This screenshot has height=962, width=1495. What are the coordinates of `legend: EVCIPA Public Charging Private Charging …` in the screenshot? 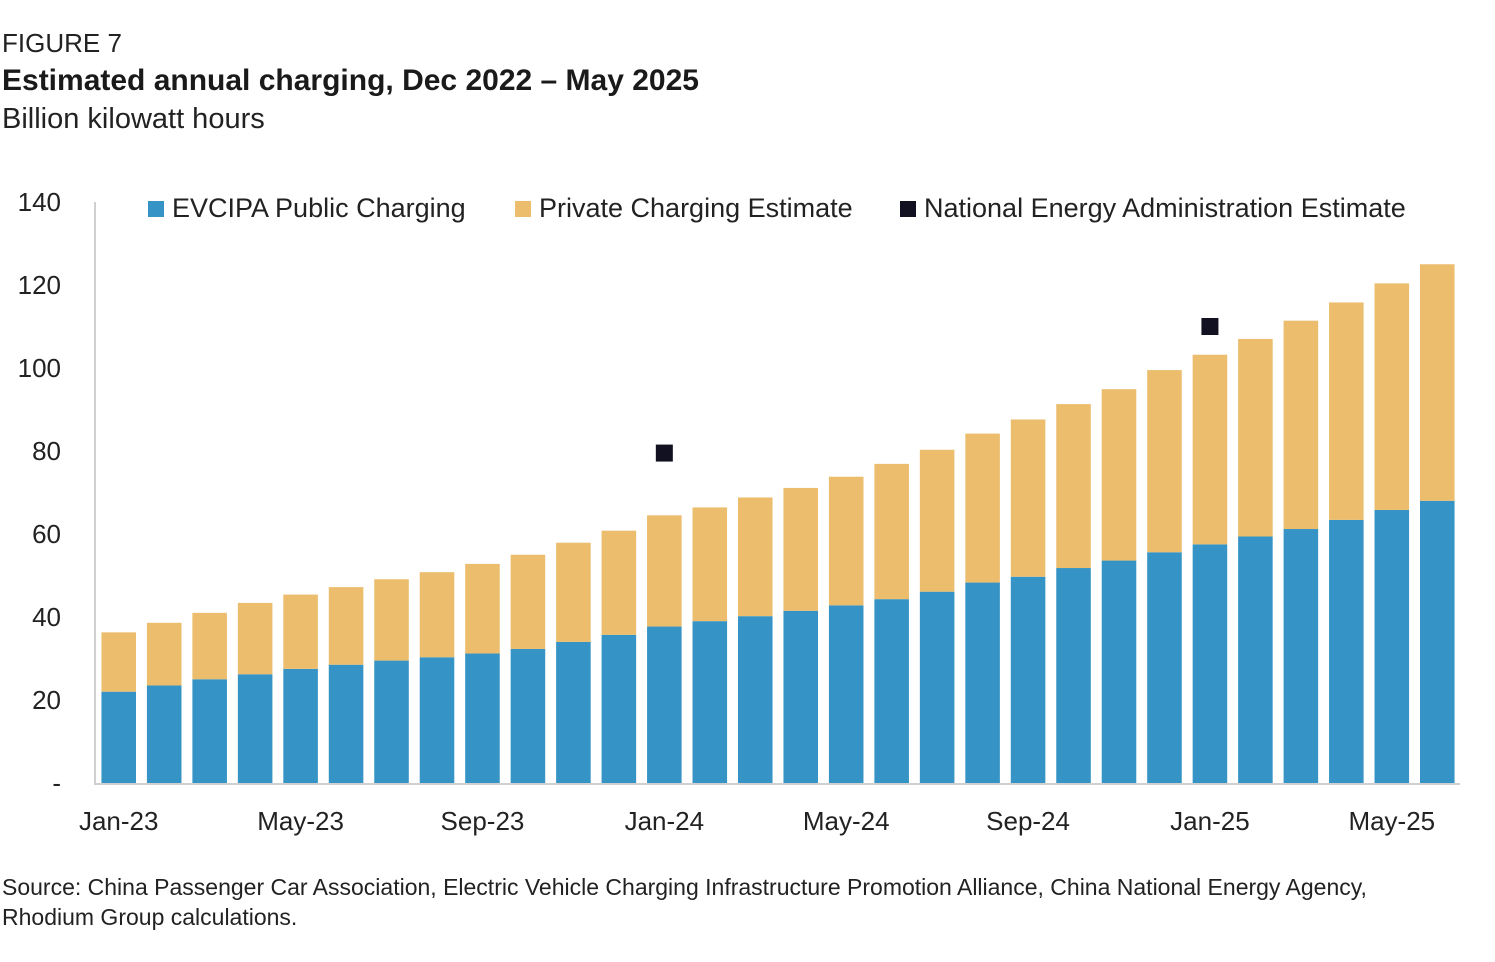 It's located at (777, 208).